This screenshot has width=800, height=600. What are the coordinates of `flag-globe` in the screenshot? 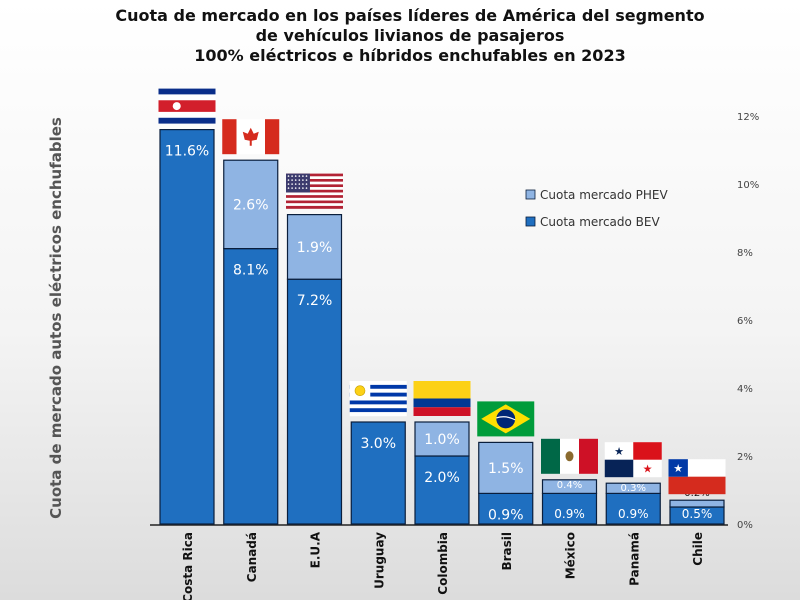 It's located at (506, 419).